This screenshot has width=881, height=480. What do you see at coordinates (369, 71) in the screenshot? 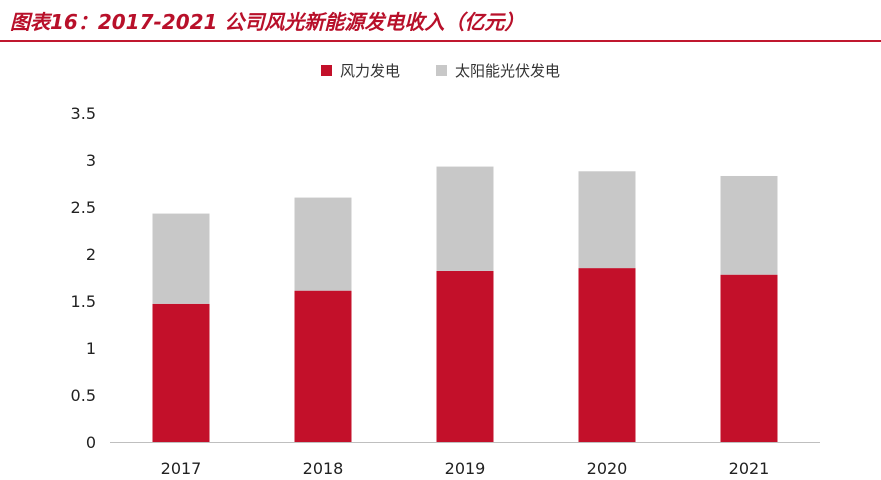
I see `legend-label-wind: 风力发电` at bounding box center [369, 71].